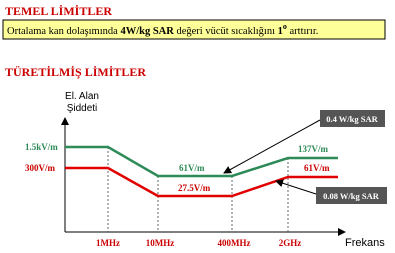  What do you see at coordinates (63, 31) in the screenshot?
I see `text: Ortalama kan dolaşımında` at bounding box center [63, 31].